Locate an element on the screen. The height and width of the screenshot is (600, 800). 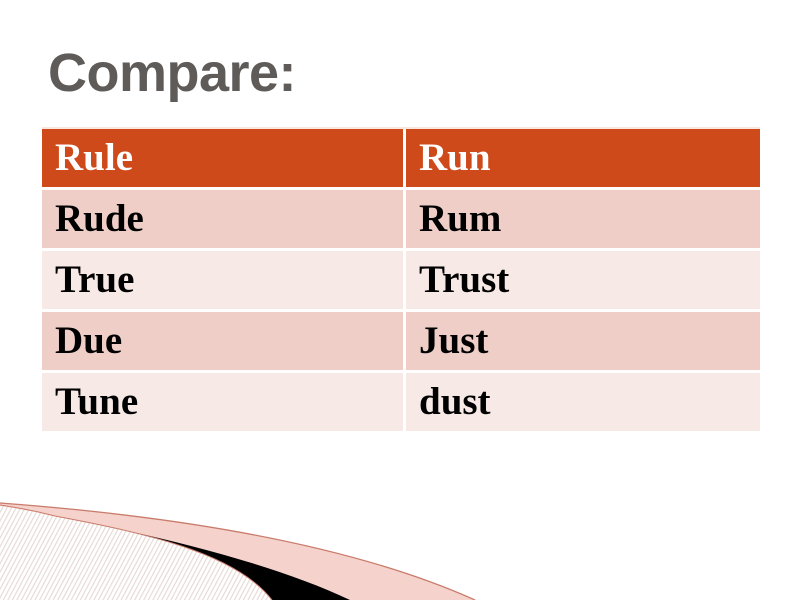
swoosh-divider-line is located at coordinates (136, 552).